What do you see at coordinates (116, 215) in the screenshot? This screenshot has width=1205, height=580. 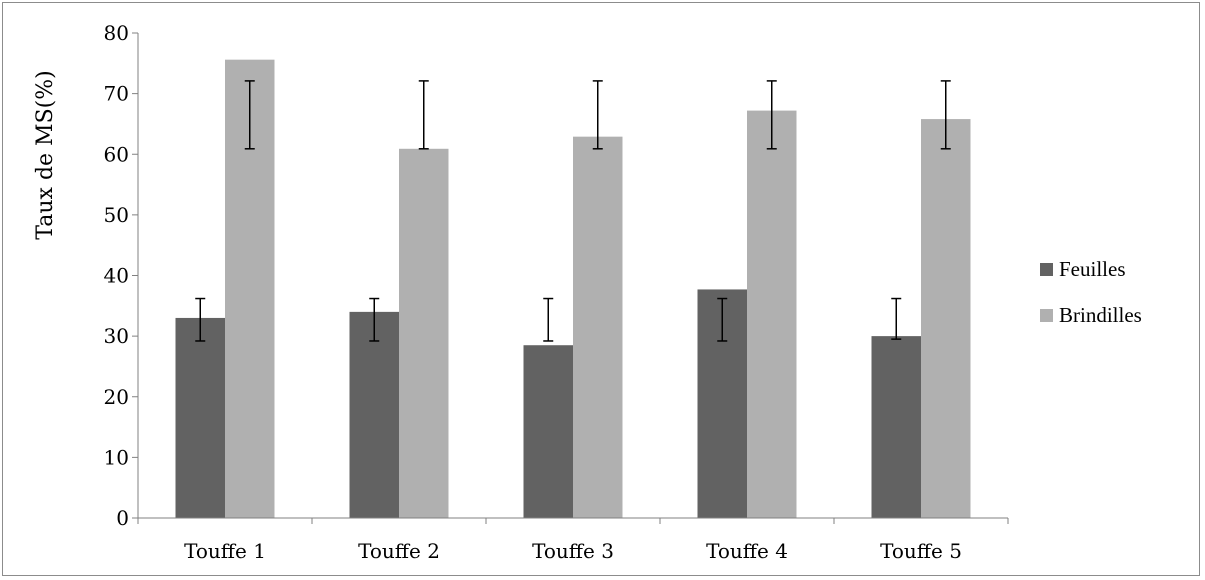 I see `y-tick-label-50: 50` at bounding box center [116, 215].